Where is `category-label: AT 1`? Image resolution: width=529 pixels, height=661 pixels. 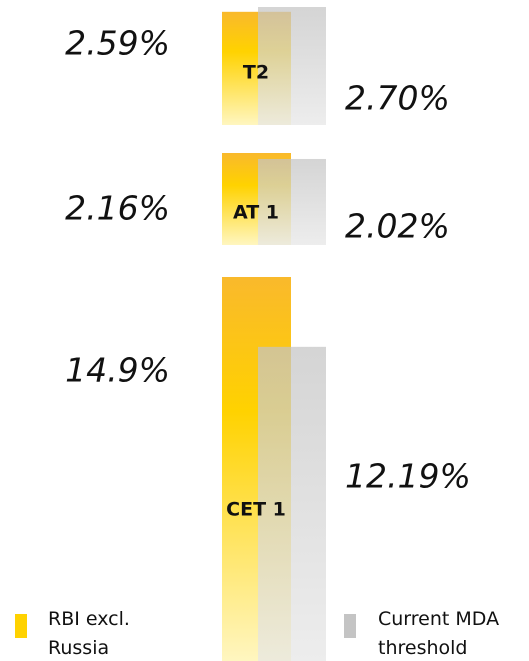
category-label: AT 1 is located at coordinates (256, 213).